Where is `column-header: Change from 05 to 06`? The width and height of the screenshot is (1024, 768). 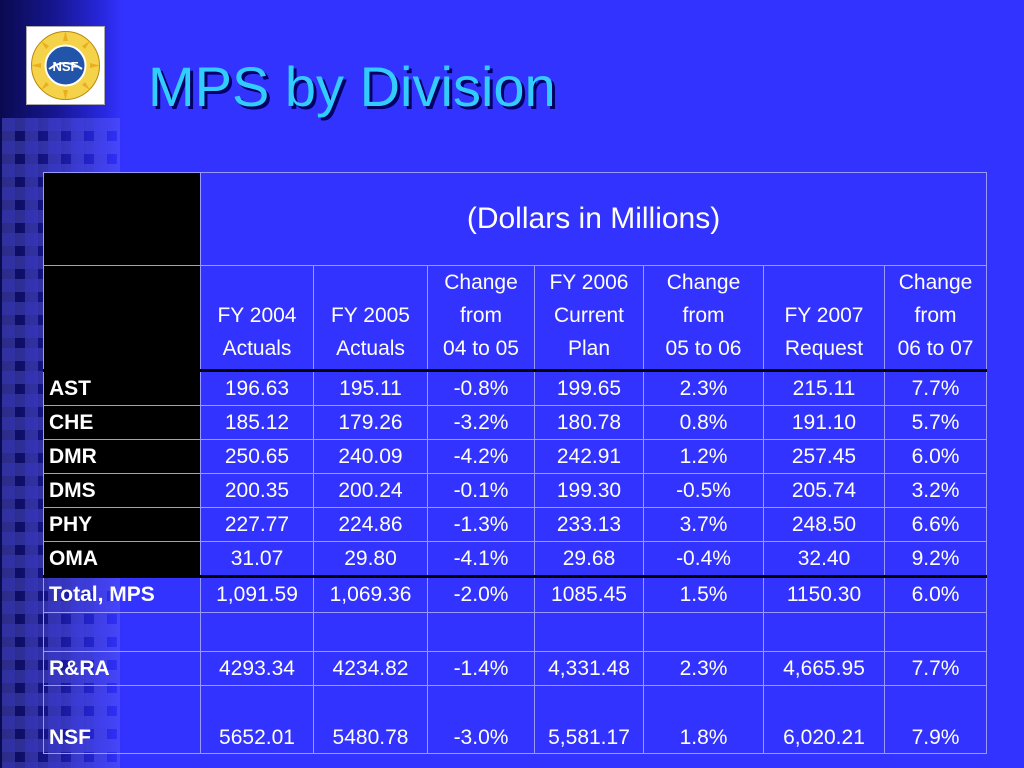 column-header: Change from 05 to 06 is located at coordinates (703, 318).